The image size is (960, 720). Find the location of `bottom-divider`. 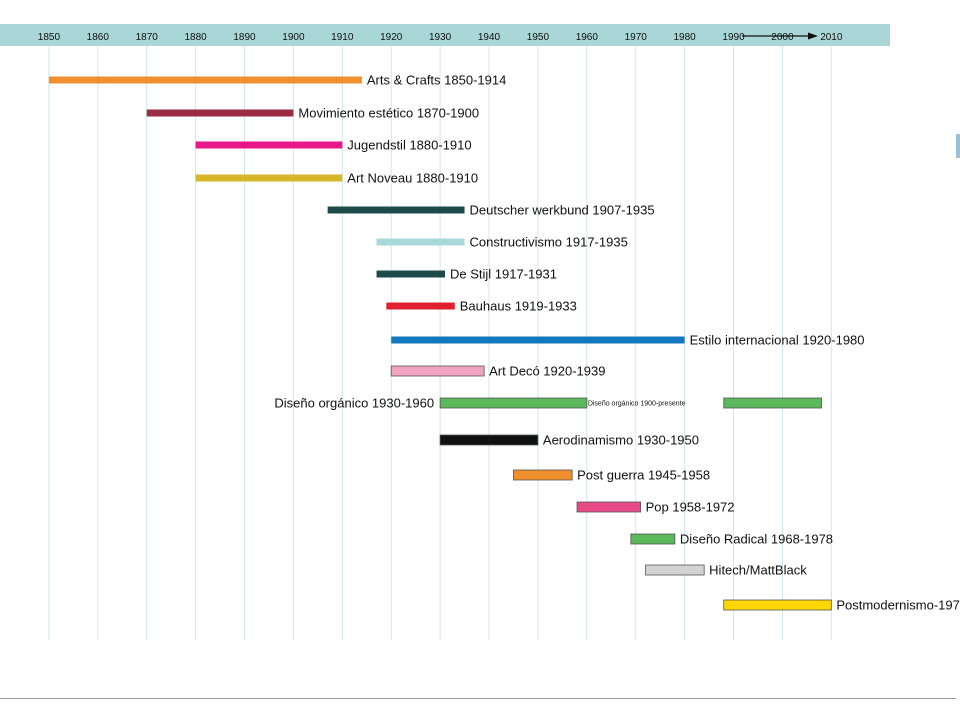

bottom-divider is located at coordinates (478, 698).